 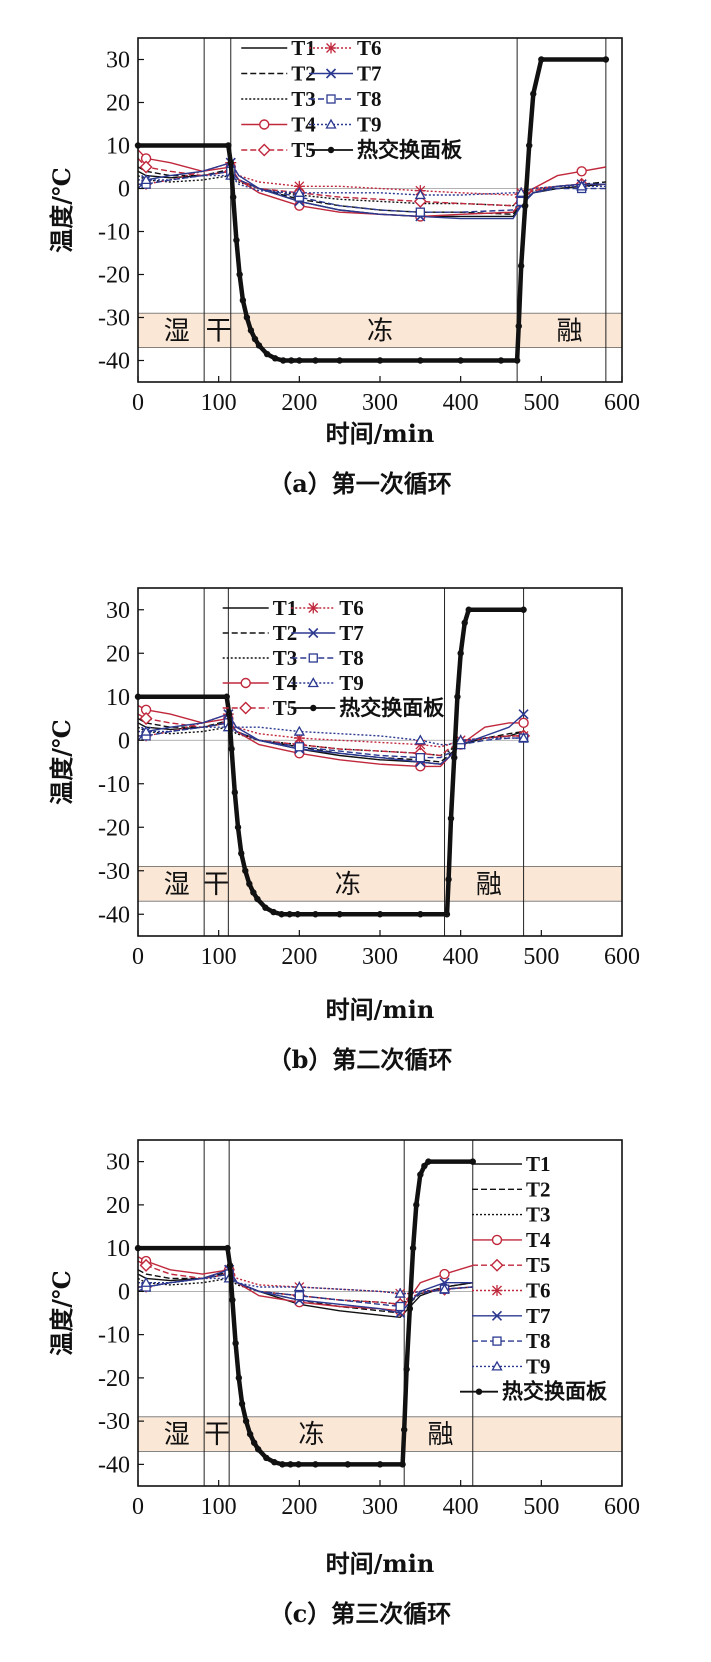 I want to click on panel-caption: （c）第三次循环, so click(x=360, y=1613).